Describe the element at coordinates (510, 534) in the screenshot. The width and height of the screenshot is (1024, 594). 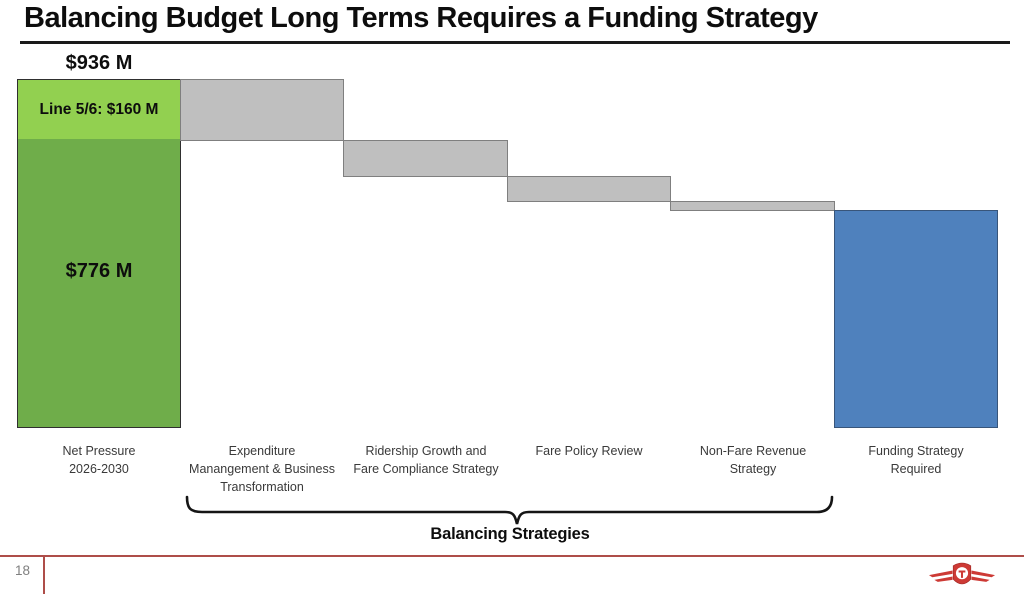
I see `brace-label: Balancing Strategies` at that location.